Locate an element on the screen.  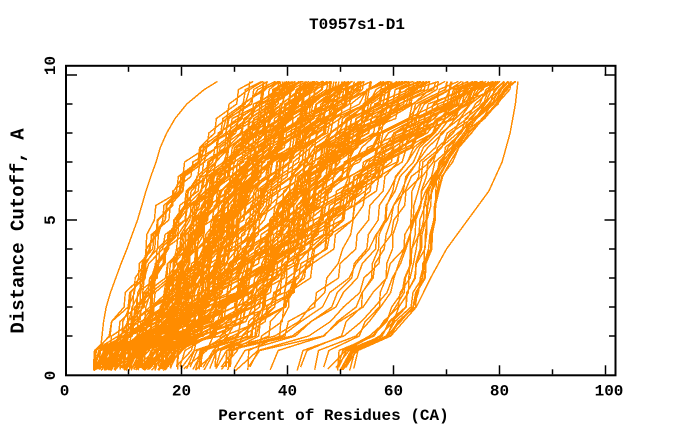
svg-text: 10 is located at coordinates (51, 65).